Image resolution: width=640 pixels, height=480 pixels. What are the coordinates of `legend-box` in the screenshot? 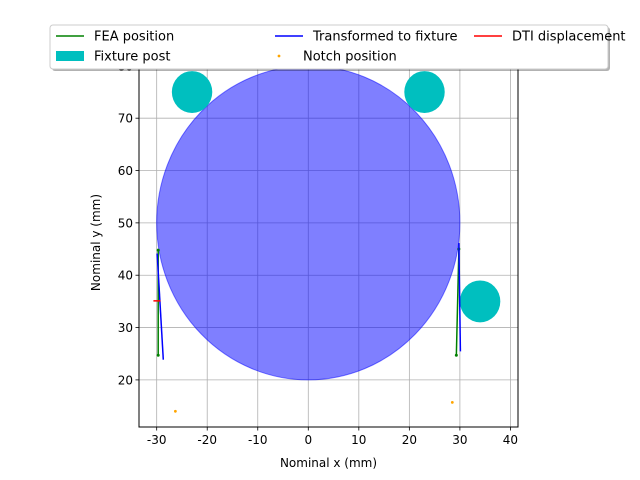 It's located at (329, 47).